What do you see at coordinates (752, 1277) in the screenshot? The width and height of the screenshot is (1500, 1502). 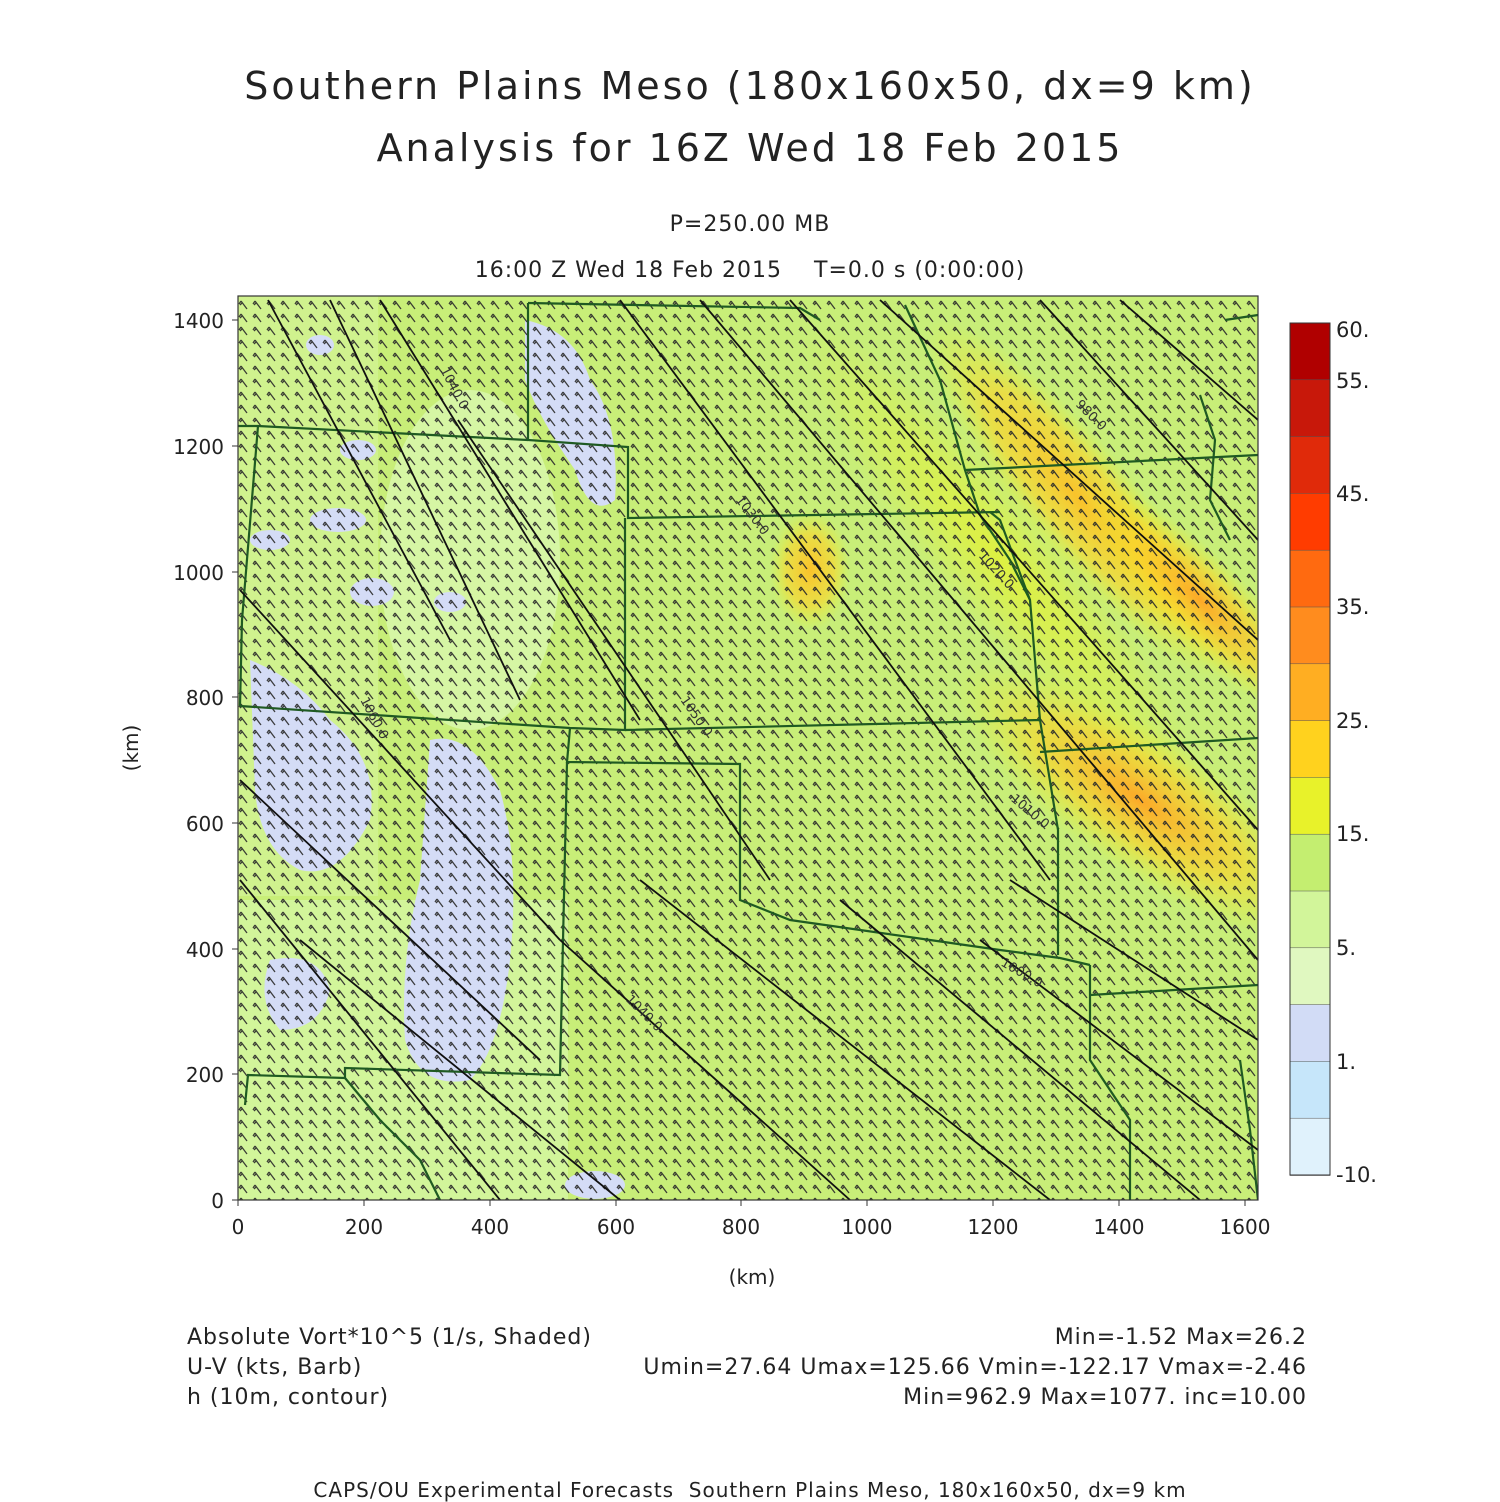 I see `x-axis-label: (km)` at bounding box center [752, 1277].